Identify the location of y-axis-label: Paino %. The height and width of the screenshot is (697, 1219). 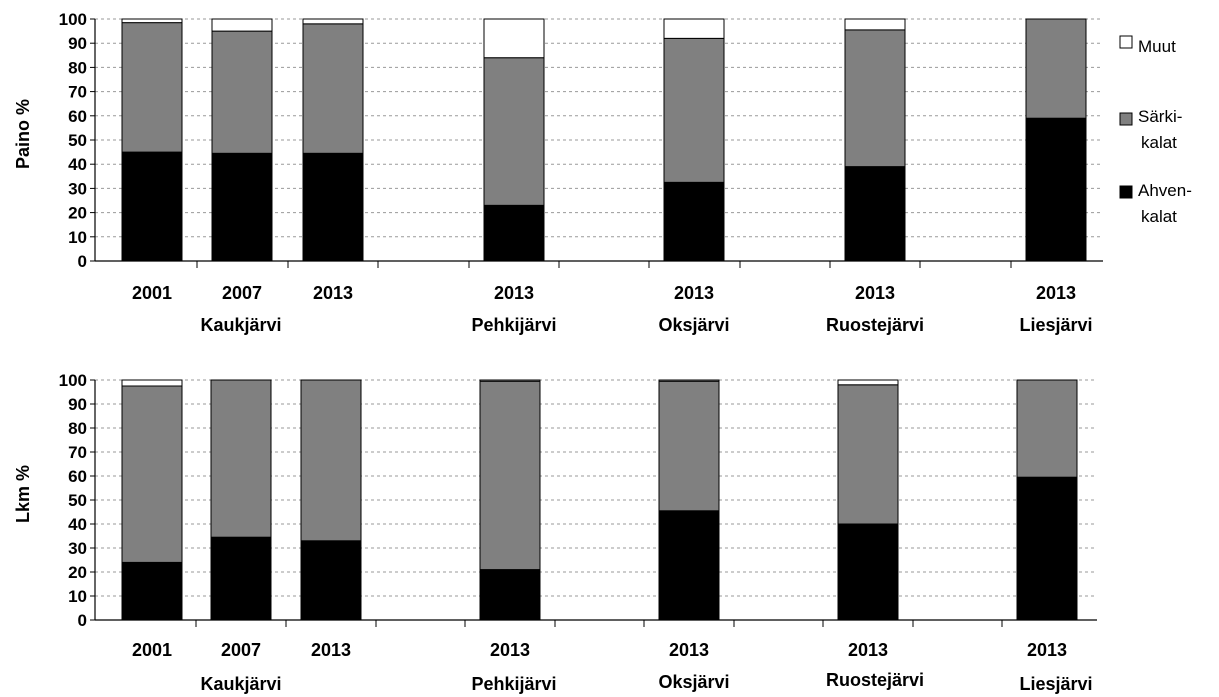
(23, 134).